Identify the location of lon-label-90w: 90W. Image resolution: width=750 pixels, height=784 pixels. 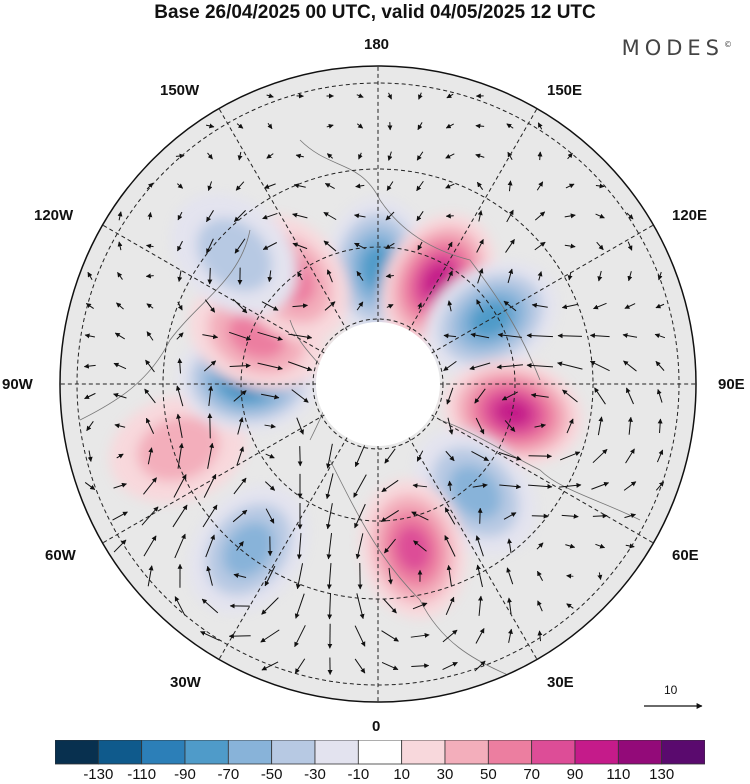
(17, 384).